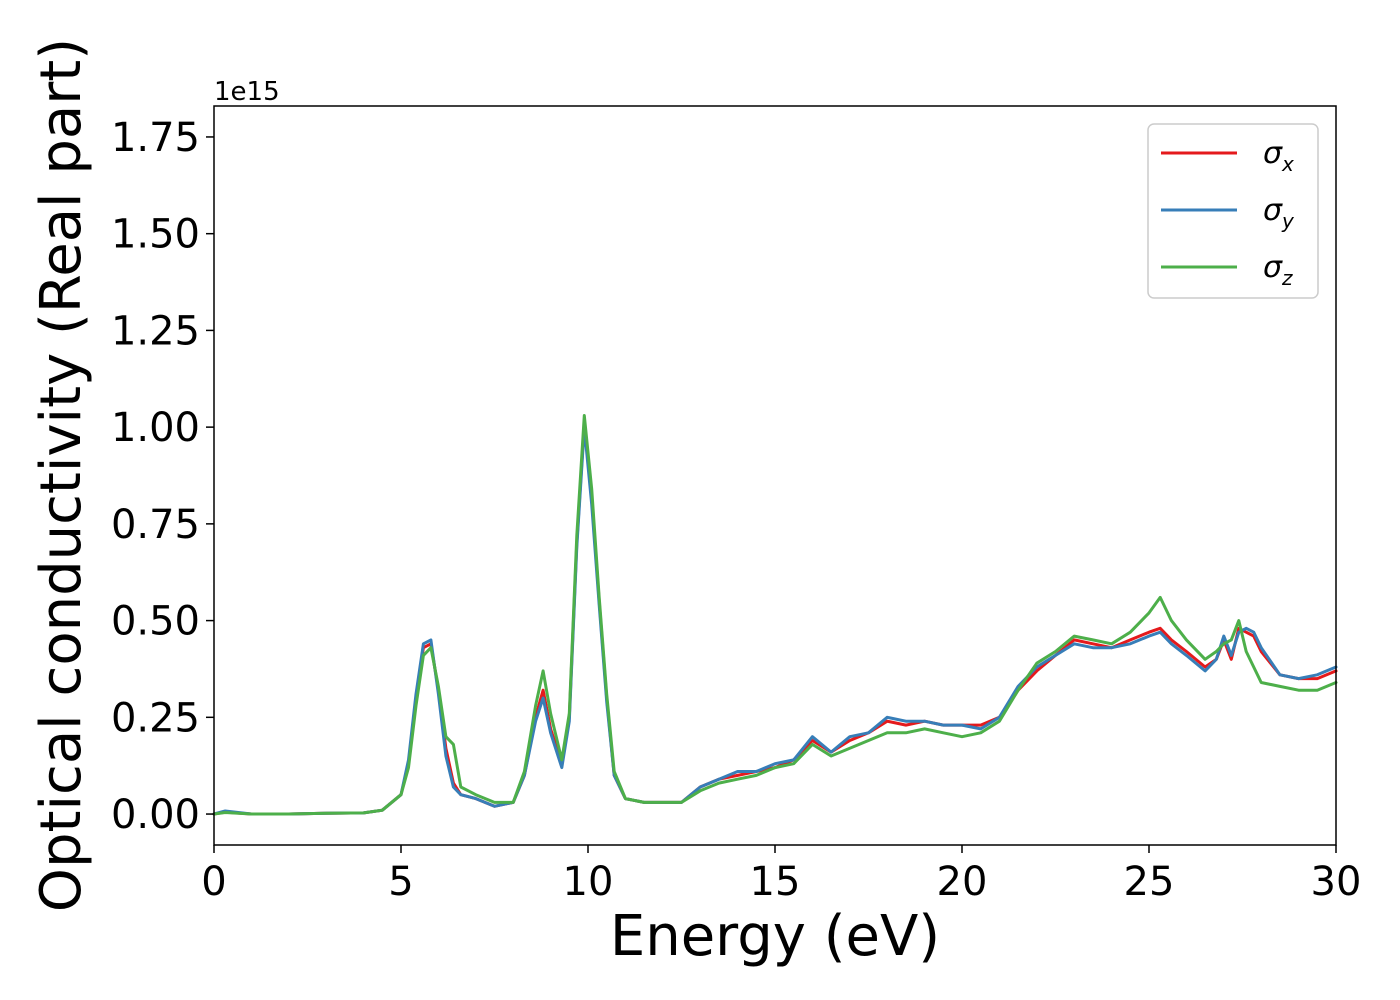 The height and width of the screenshot is (1000, 1400). I want to click on y-axis-title: Optical conductivity (Real part), so click(61, 475).